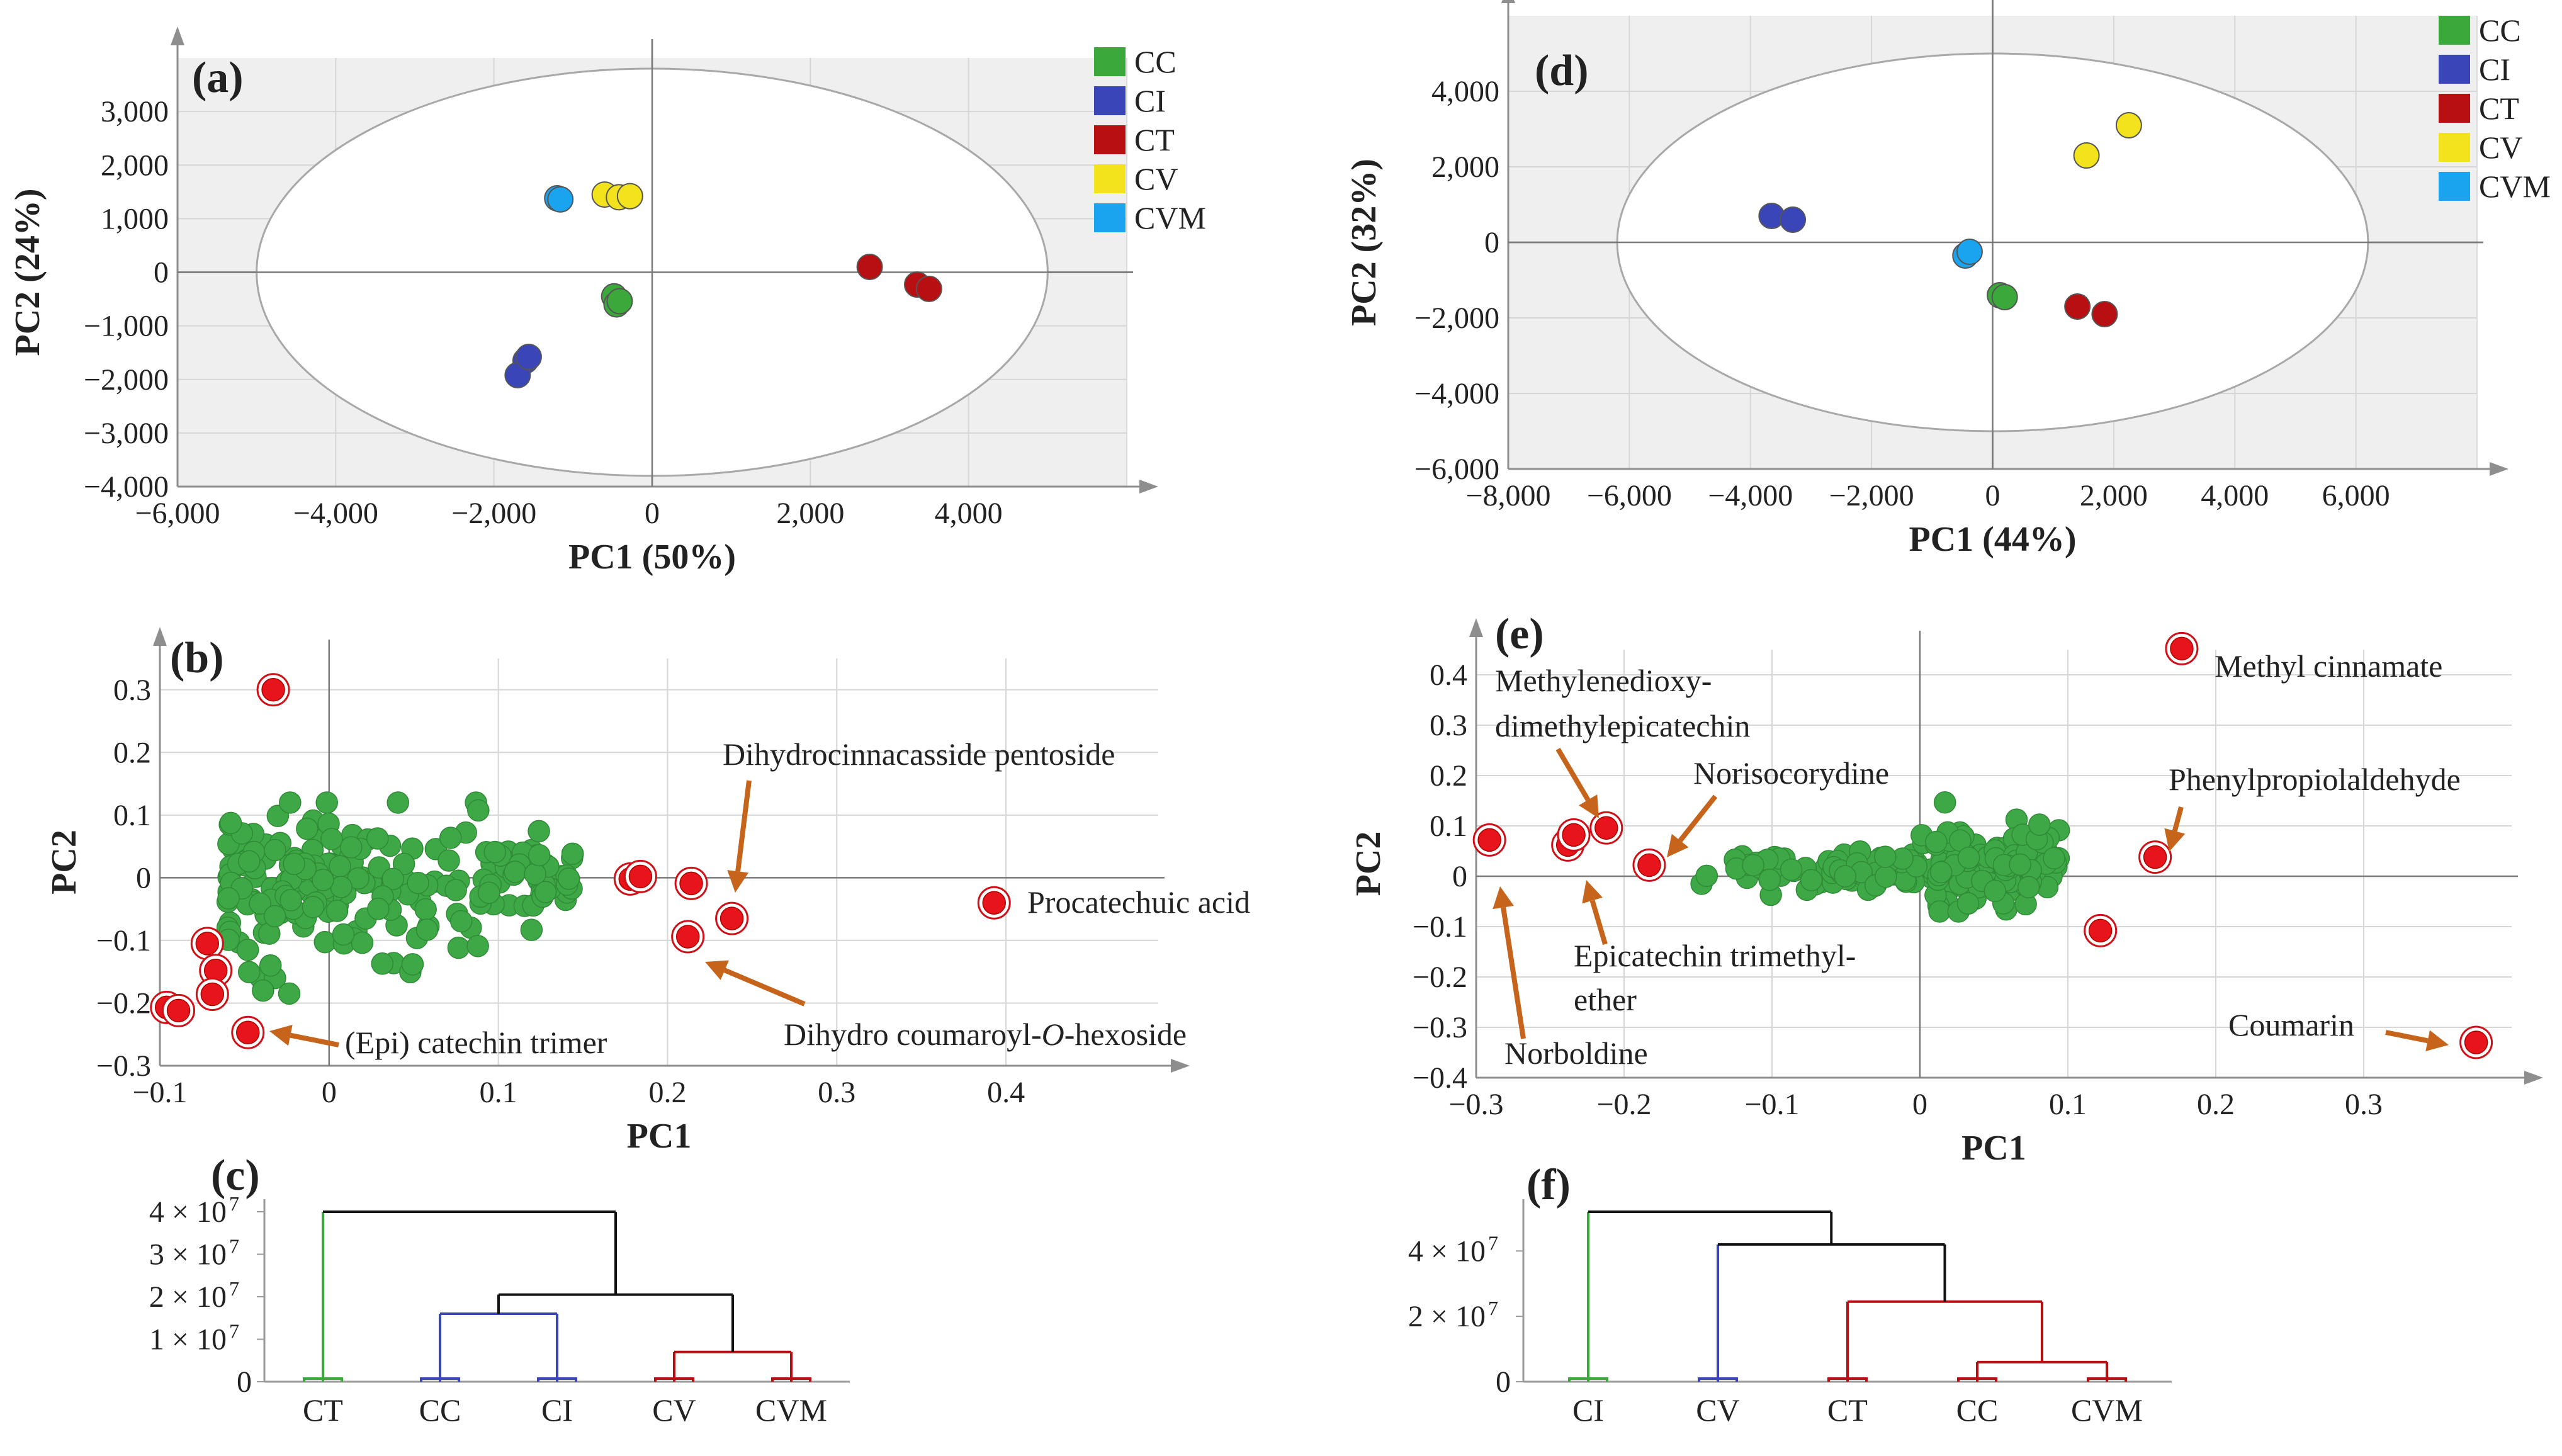 The image size is (2562, 1456). I want to click on panel-label: (e), so click(1519, 634).